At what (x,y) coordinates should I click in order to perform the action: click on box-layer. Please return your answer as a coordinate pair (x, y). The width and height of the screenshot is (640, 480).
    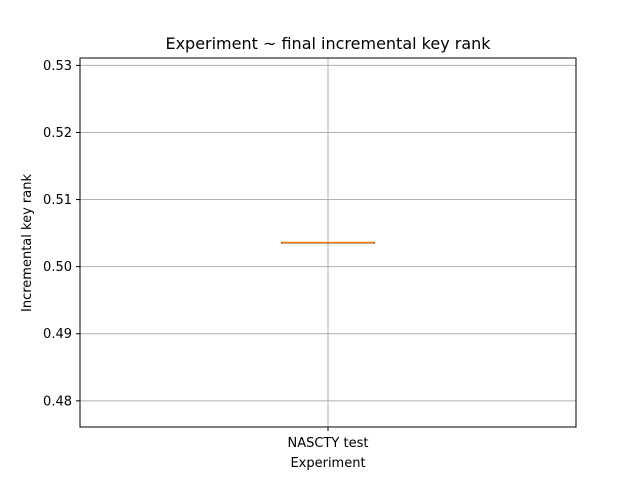
    Looking at the image, I should click on (328, 242).